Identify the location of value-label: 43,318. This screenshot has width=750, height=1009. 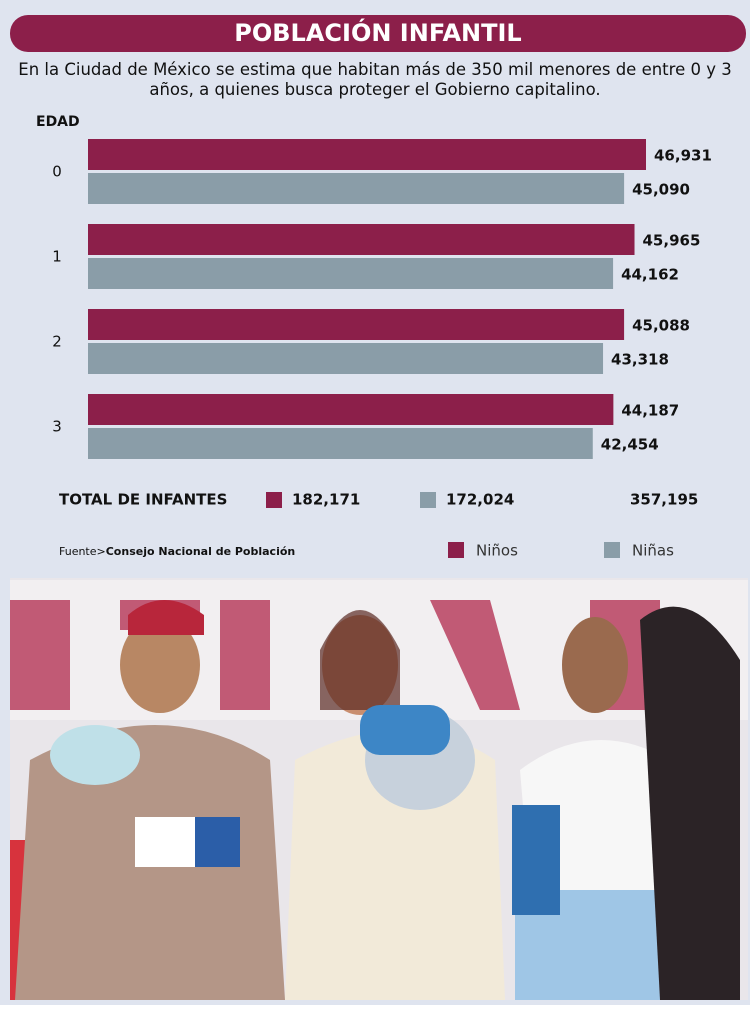
(640, 360).